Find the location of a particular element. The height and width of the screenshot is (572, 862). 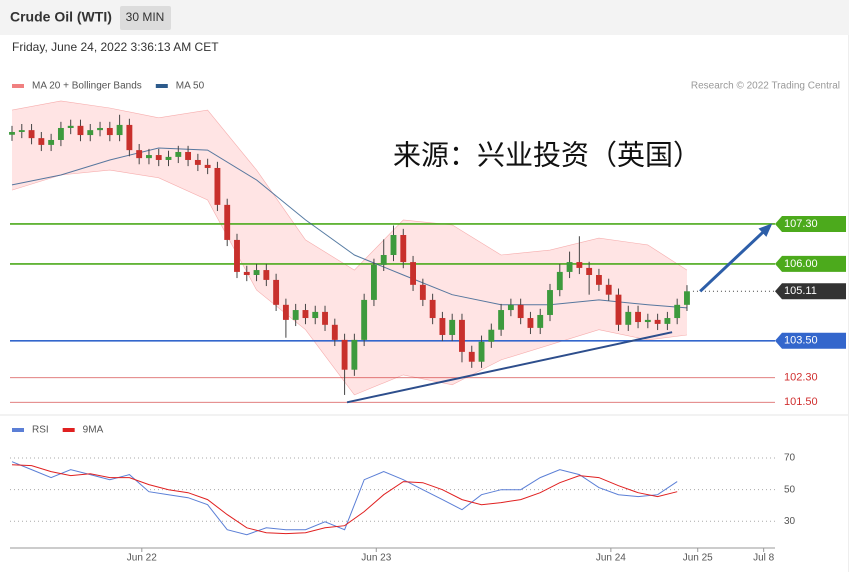

subtitle: Friday, June 24, 2022 3:36:13 AM CET is located at coordinates (115, 47).